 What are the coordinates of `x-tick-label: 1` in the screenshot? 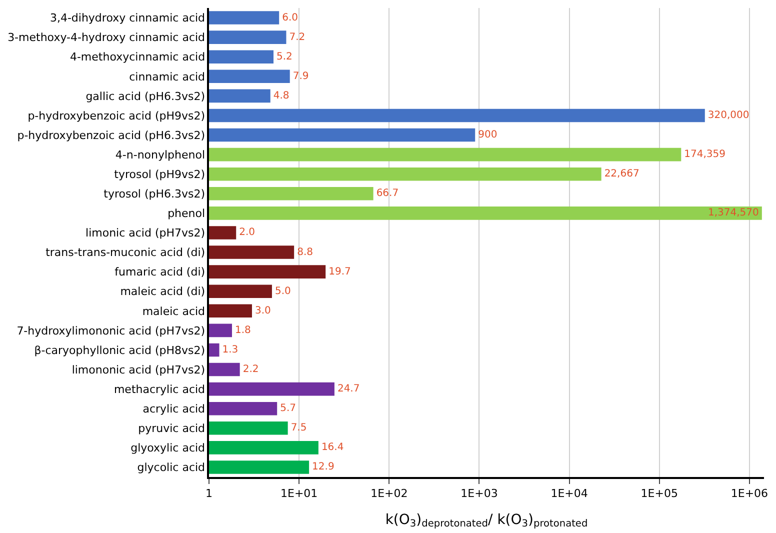 It's located at (209, 493).